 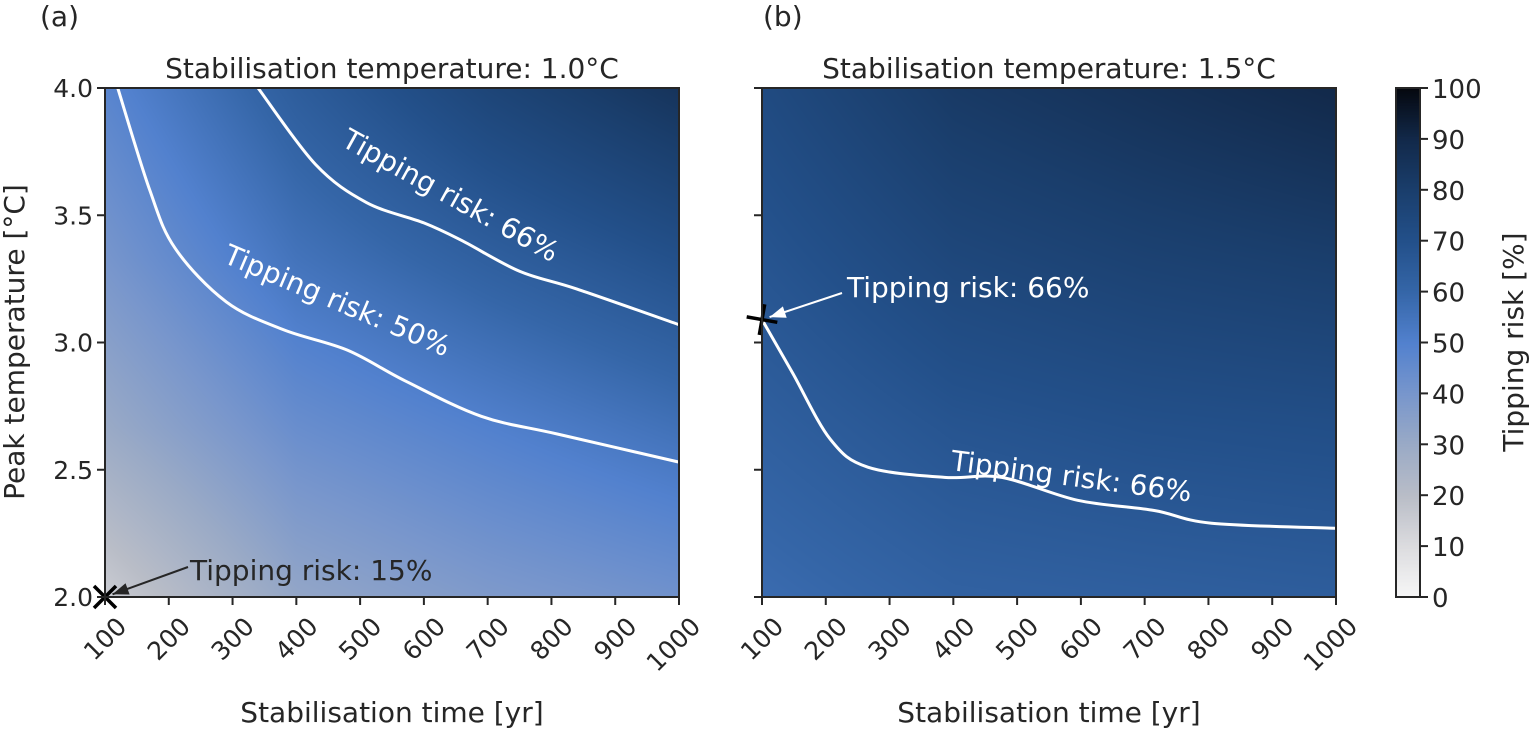 What do you see at coordinates (1145, 639) in the screenshot?
I see `x-tick-label-b: 700` at bounding box center [1145, 639].